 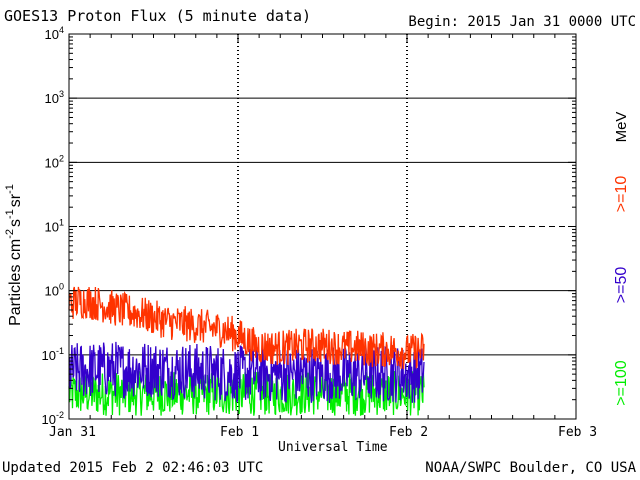 I want to click on y-tick-exponent: 3, so click(x=61, y=94).